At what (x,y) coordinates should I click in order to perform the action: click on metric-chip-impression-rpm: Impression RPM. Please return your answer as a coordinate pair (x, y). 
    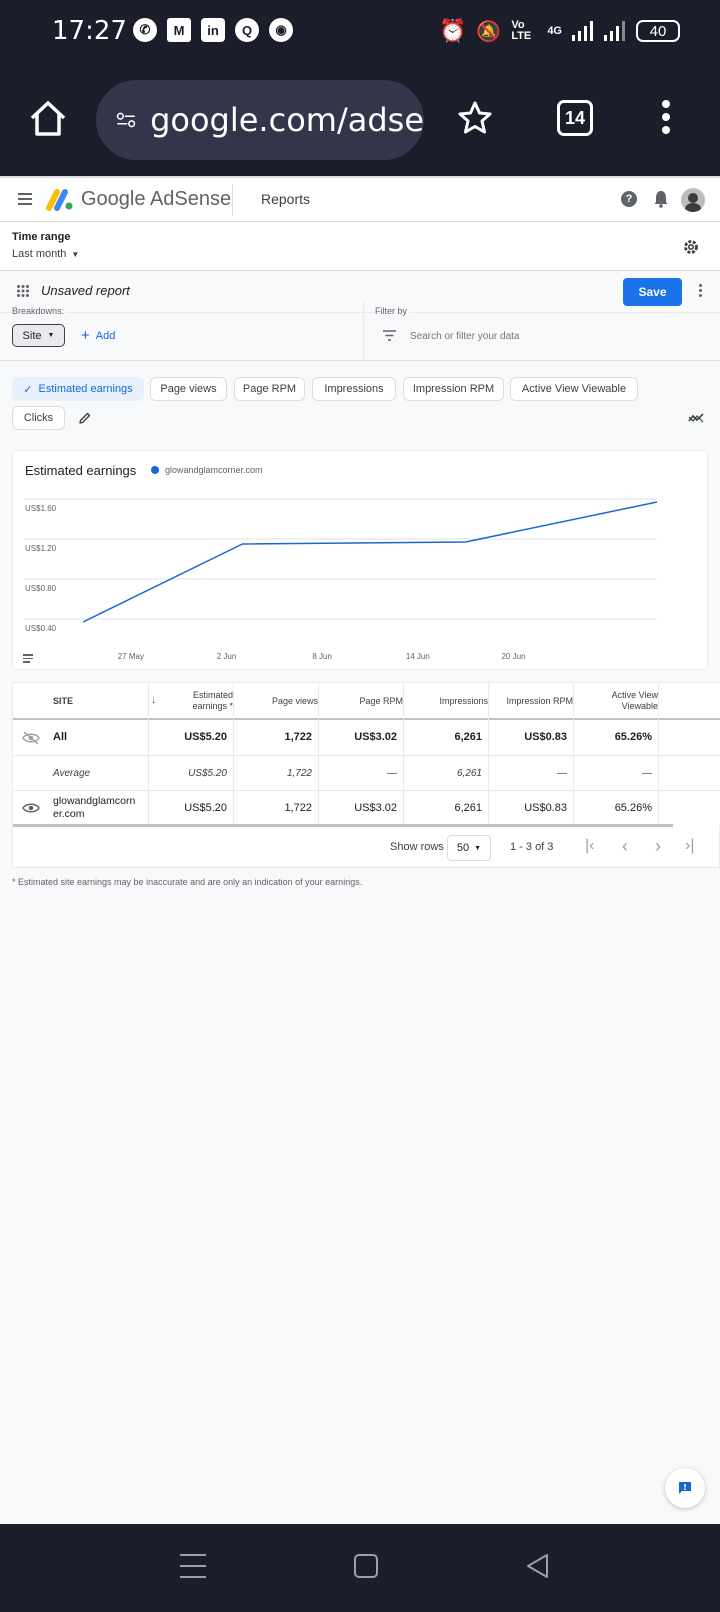
    Looking at the image, I should click on (453, 389).